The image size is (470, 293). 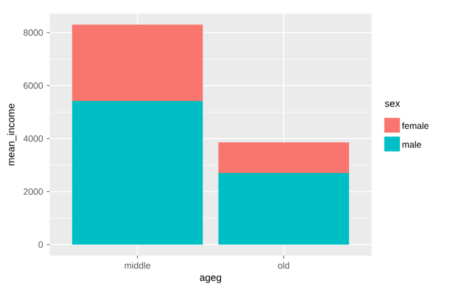 I want to click on y-tick-label: 6000, so click(x=33, y=86).